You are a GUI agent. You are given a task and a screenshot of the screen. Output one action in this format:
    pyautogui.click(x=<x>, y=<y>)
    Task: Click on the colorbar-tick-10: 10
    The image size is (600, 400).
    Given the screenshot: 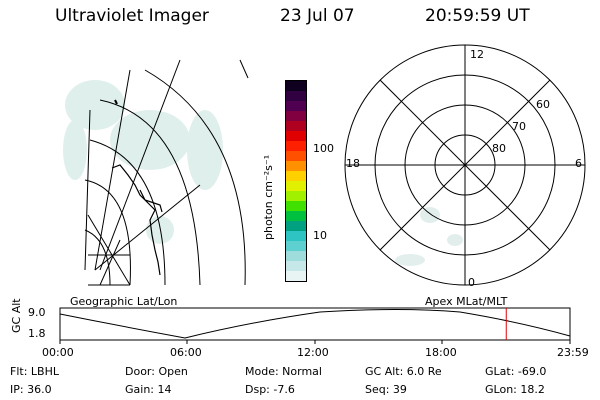 What is the action you would take?
    pyautogui.click(x=320, y=235)
    